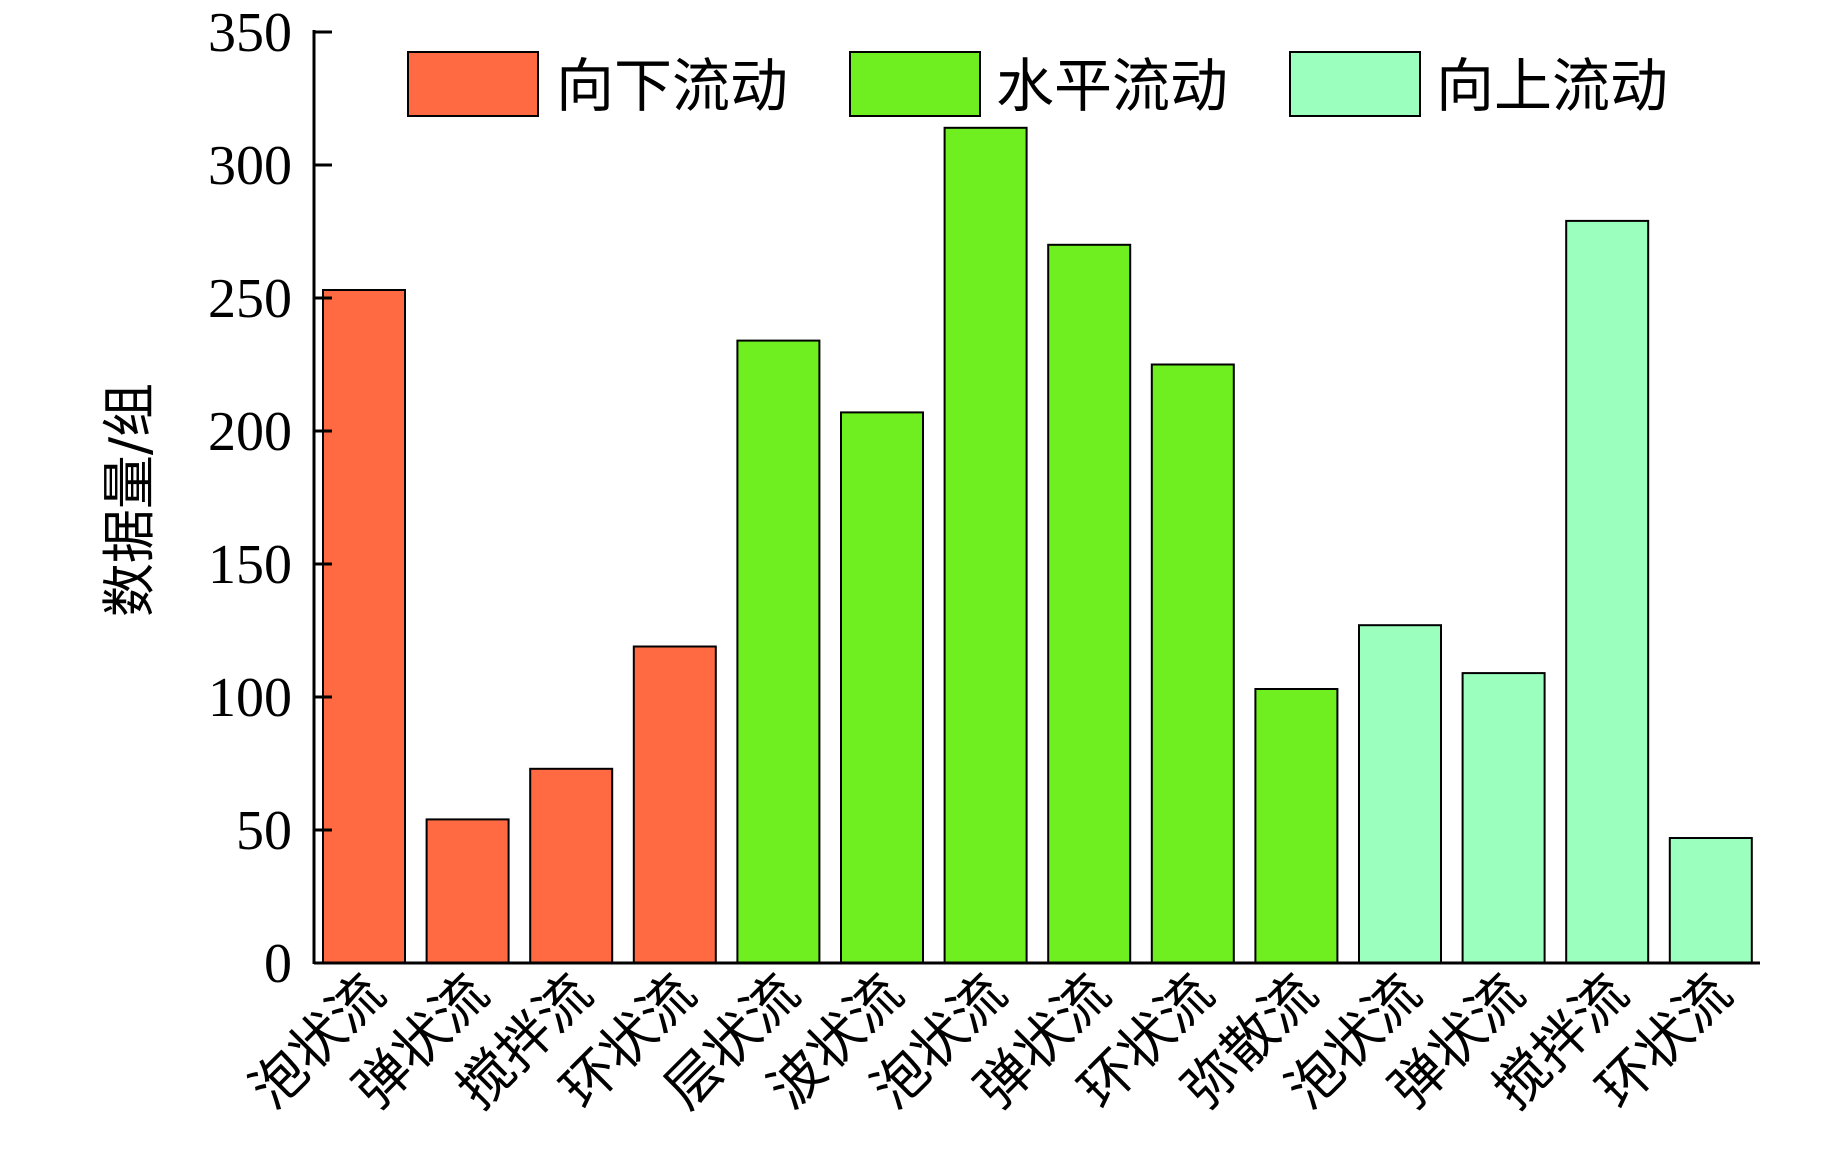 The height and width of the screenshot is (1164, 1843). I want to click on y-tick-label: 150, so click(250, 565).